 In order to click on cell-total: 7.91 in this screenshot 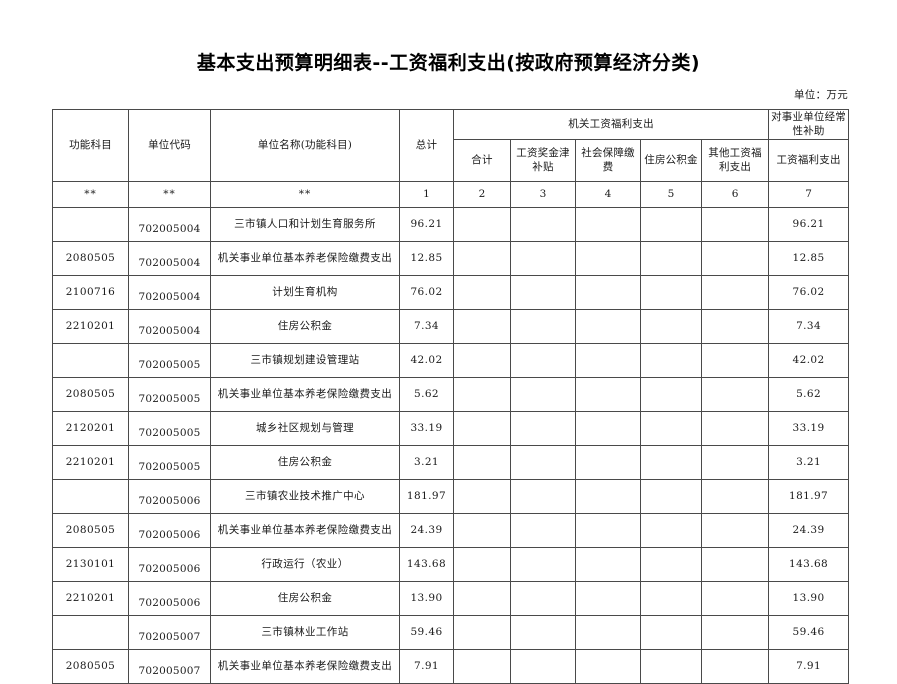, I will do `click(426, 666)`.